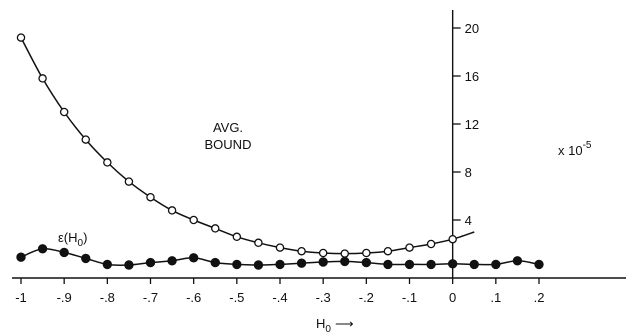 The image size is (639, 334). What do you see at coordinates (468, 220) in the screenshot?
I see `y-tick-label: 4` at bounding box center [468, 220].